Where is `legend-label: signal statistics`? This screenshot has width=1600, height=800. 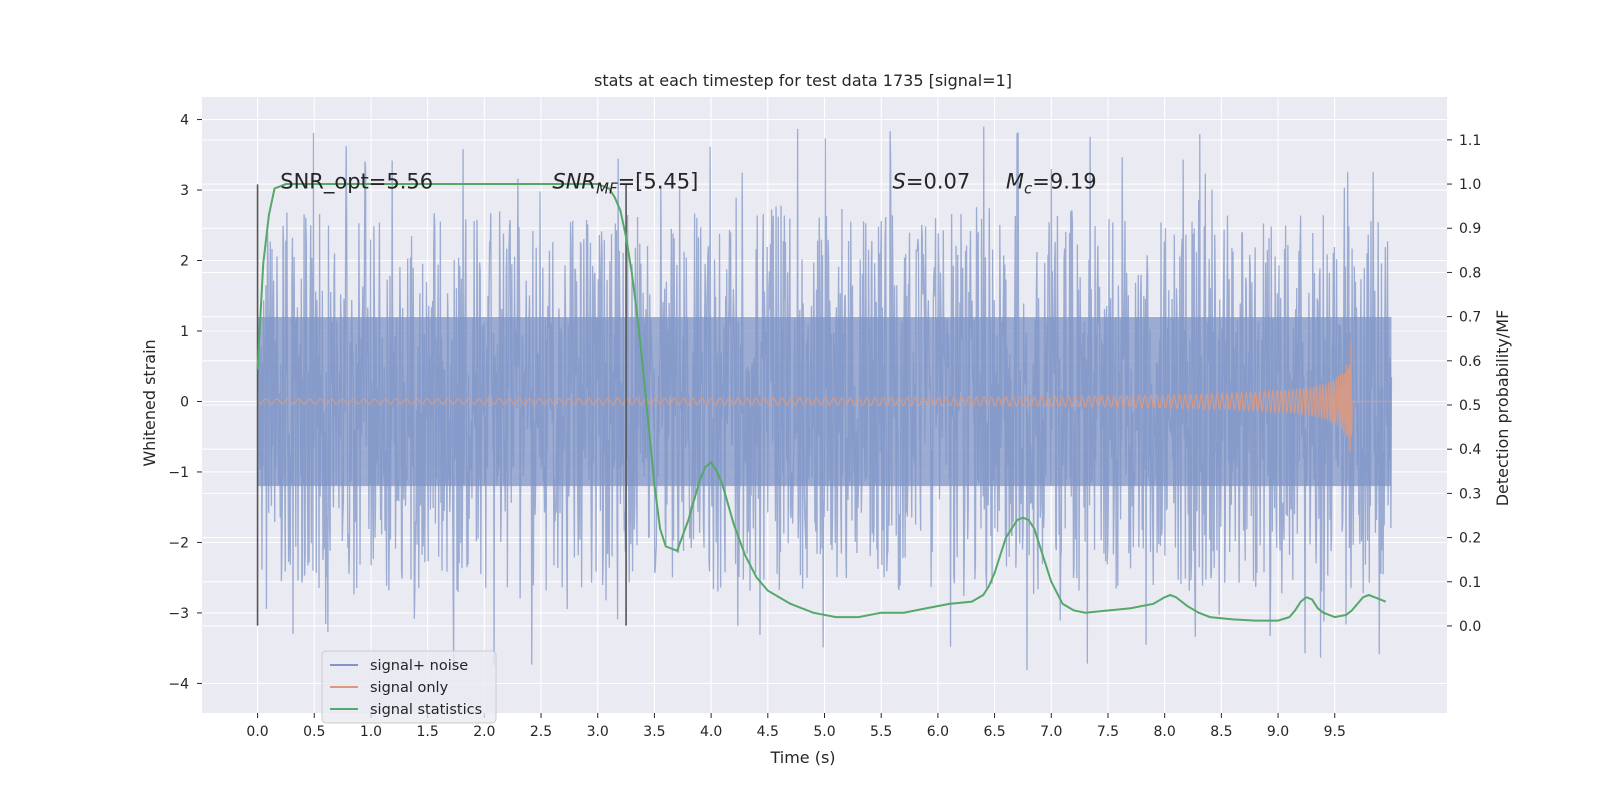
legend-label: signal statistics is located at coordinates (426, 710).